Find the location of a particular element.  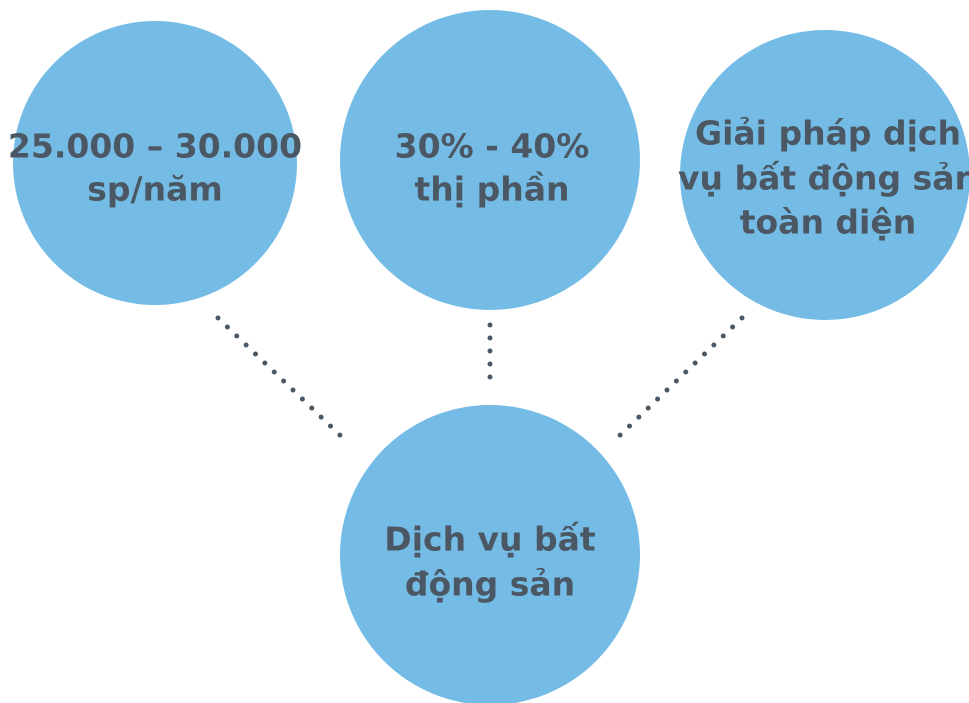

node-label: vụ bất động sản is located at coordinates (823, 178).